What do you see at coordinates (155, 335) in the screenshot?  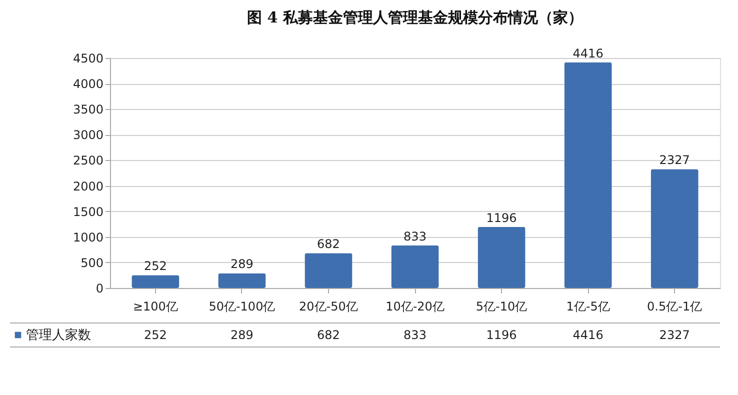 I see `text: 252` at bounding box center [155, 335].